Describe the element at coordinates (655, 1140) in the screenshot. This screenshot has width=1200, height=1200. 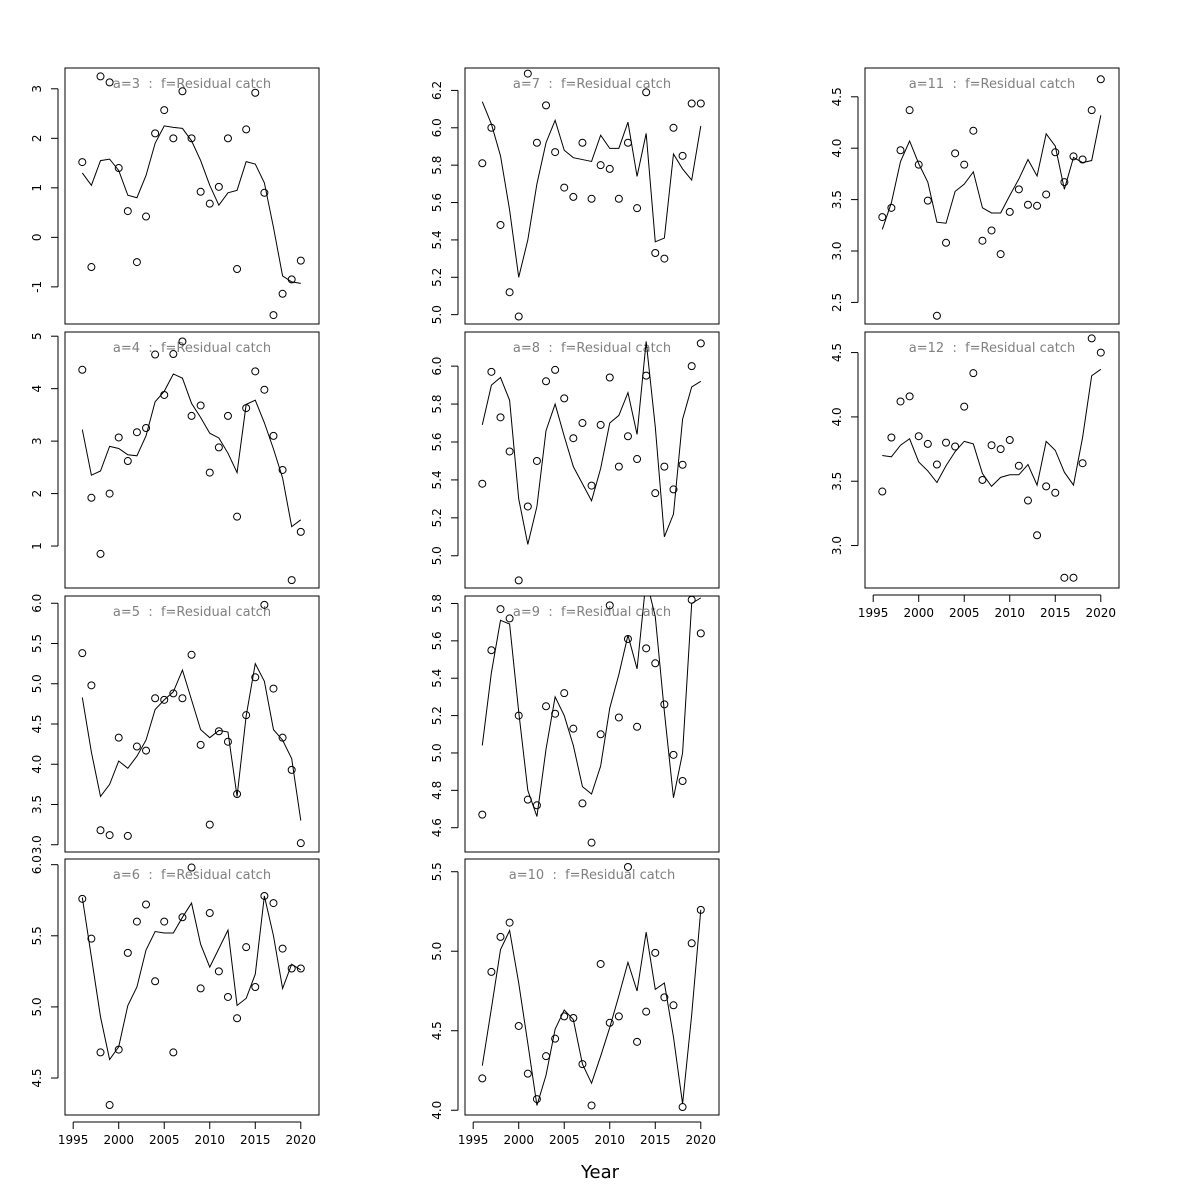
I see `x-tick-label: 2015` at that location.